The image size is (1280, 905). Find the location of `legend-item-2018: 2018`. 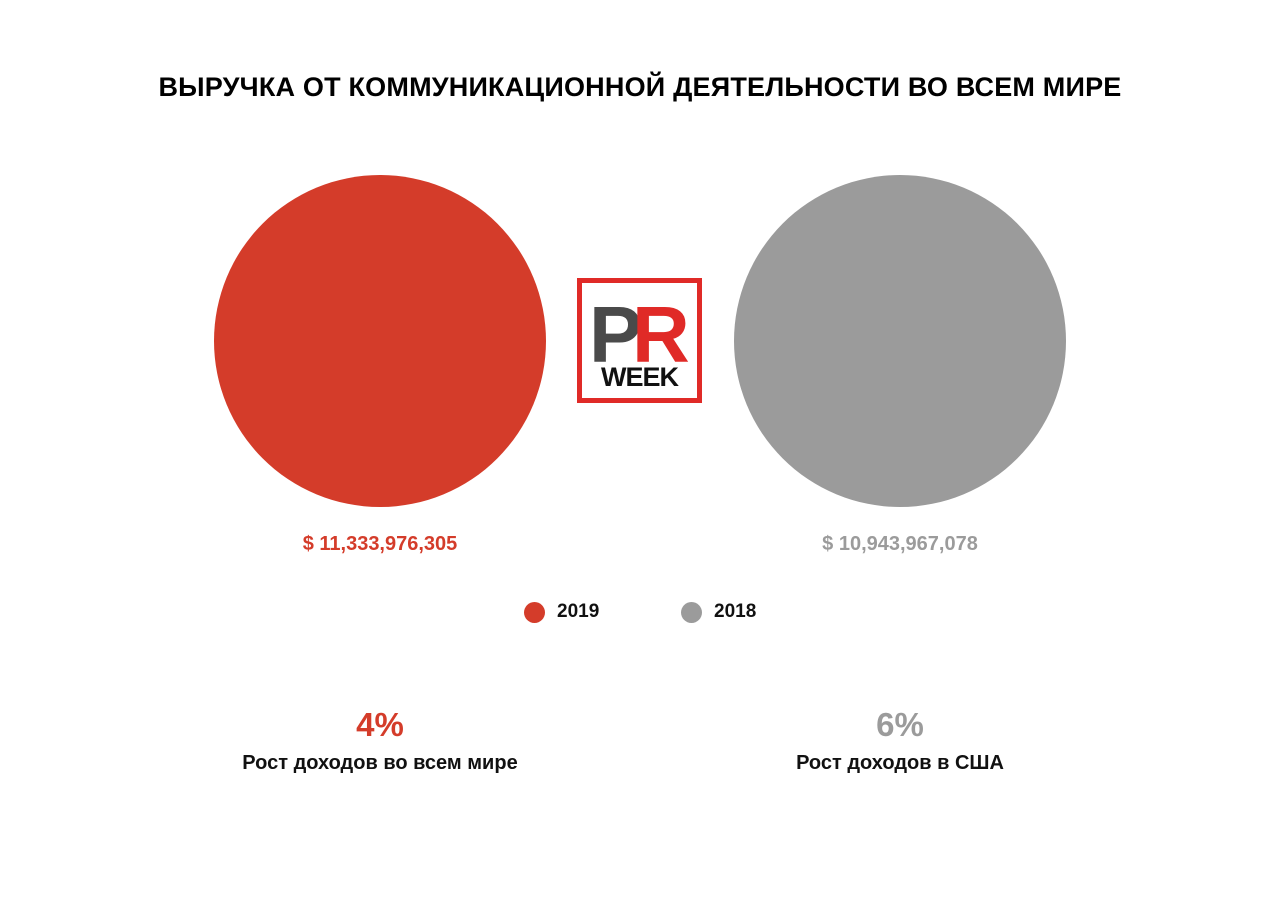

legend-item-2018: 2018 is located at coordinates (718, 612).